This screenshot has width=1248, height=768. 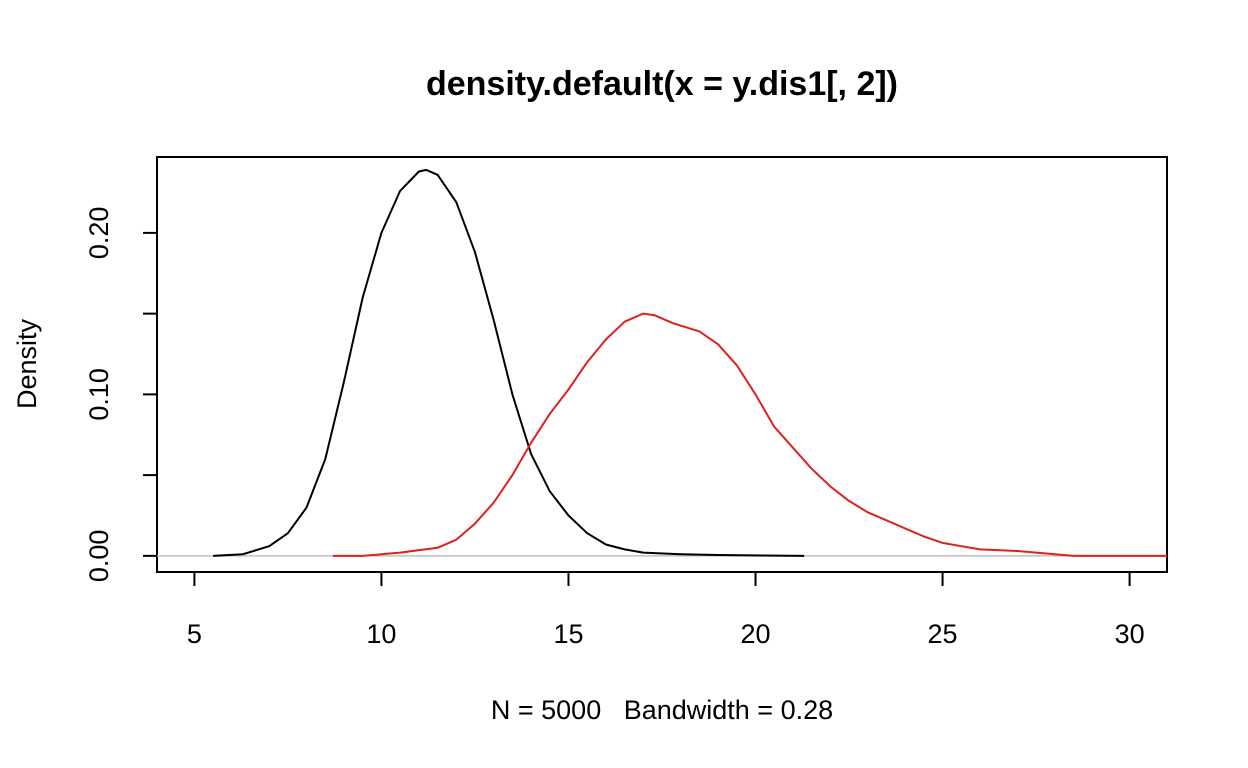 I want to click on x-tick-label: 30, so click(x=1130, y=634).